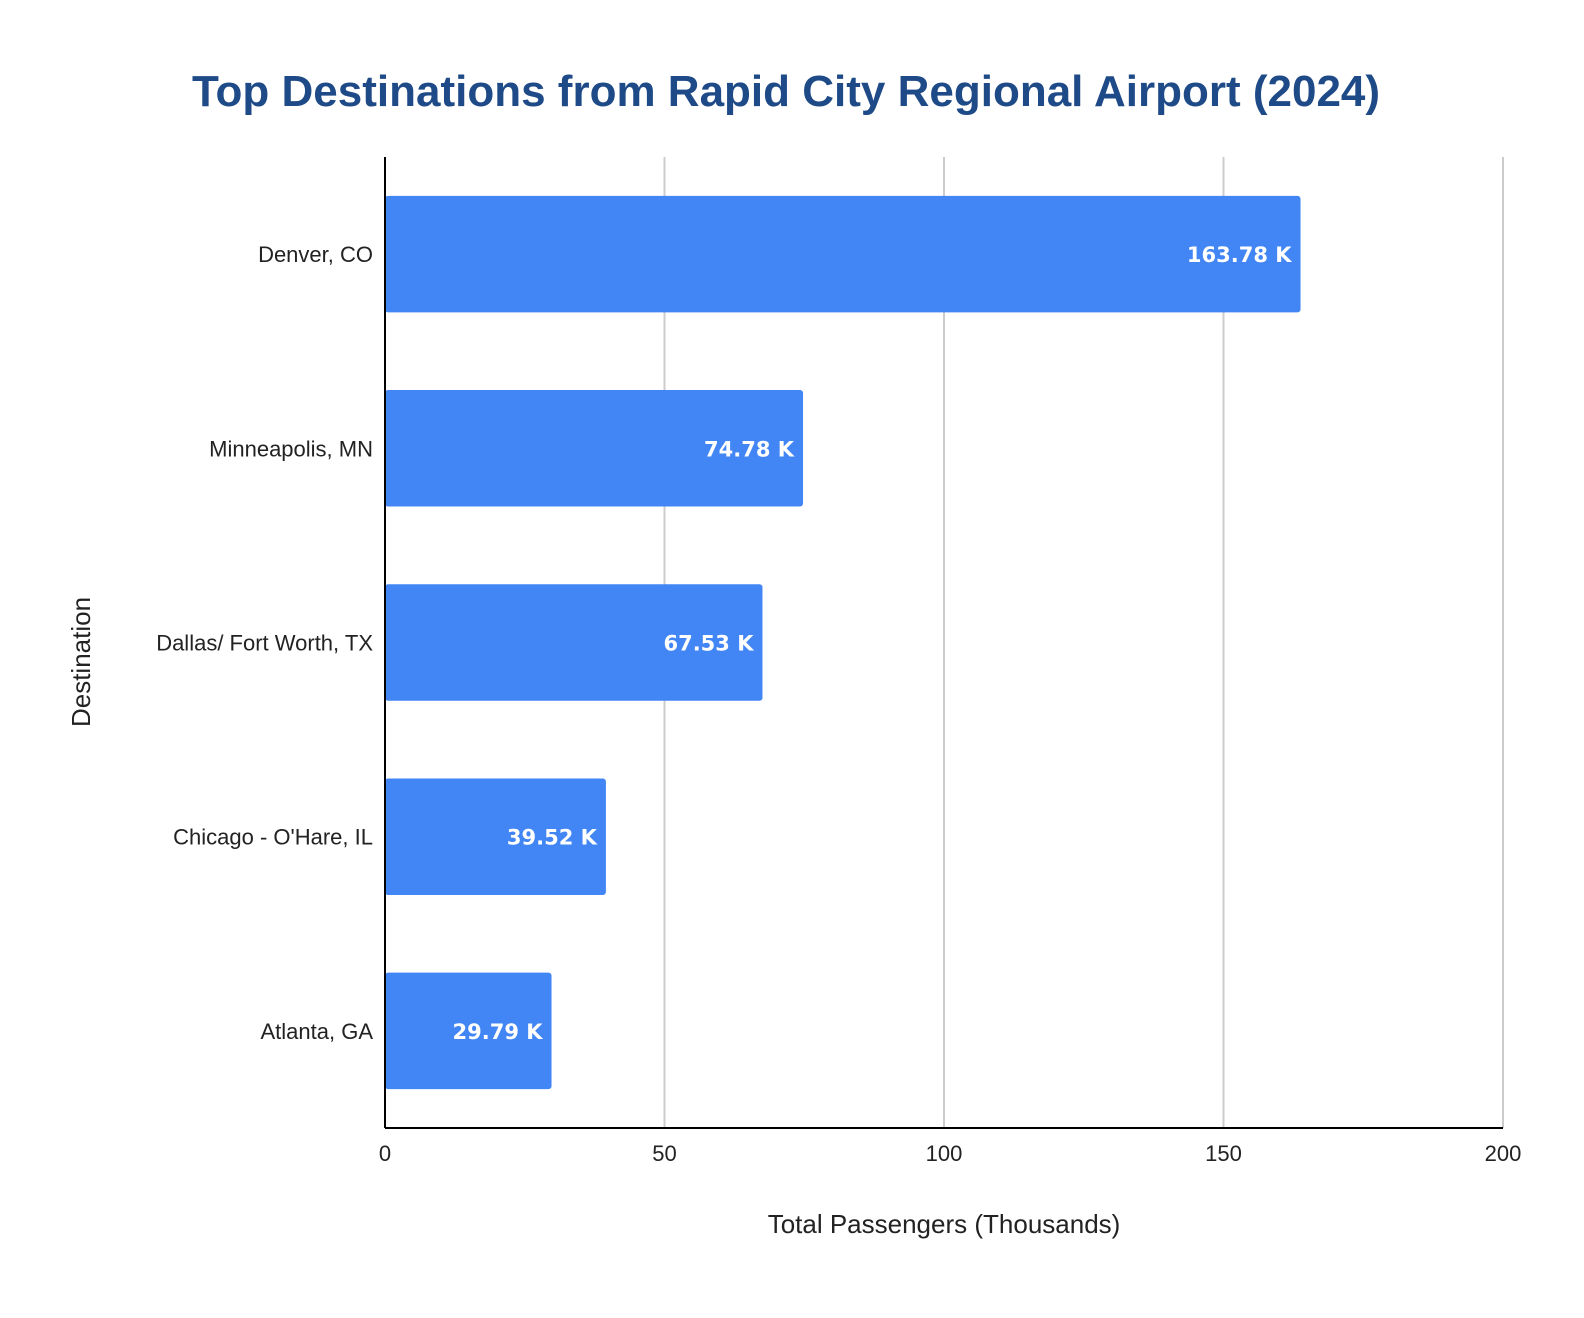 The width and height of the screenshot is (1584, 1318). Describe the element at coordinates (316, 1031) in the screenshot. I see `category-label-5: Atlanta, GA` at that location.